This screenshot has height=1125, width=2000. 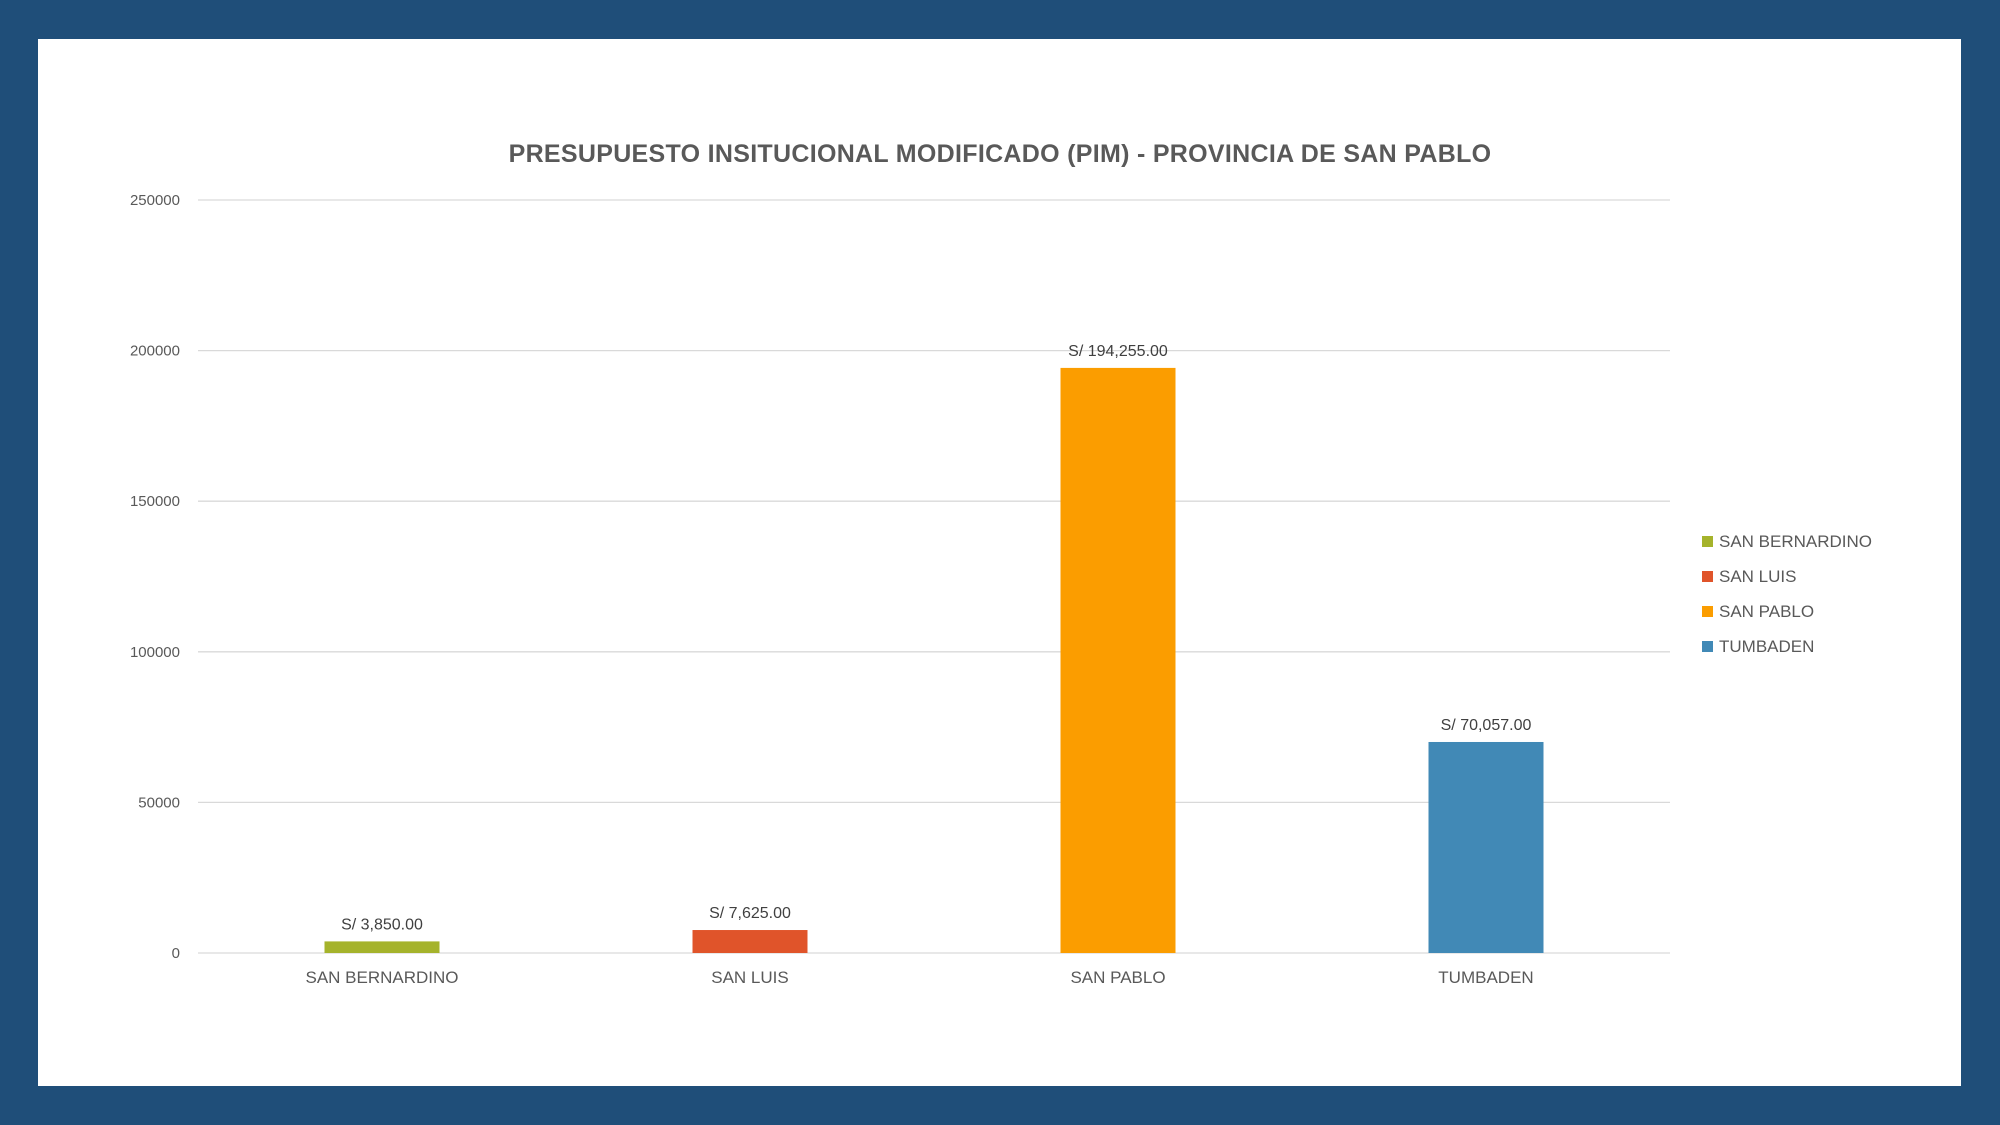 I want to click on x-tick-label: SAN PABLO, so click(x=1117, y=977).